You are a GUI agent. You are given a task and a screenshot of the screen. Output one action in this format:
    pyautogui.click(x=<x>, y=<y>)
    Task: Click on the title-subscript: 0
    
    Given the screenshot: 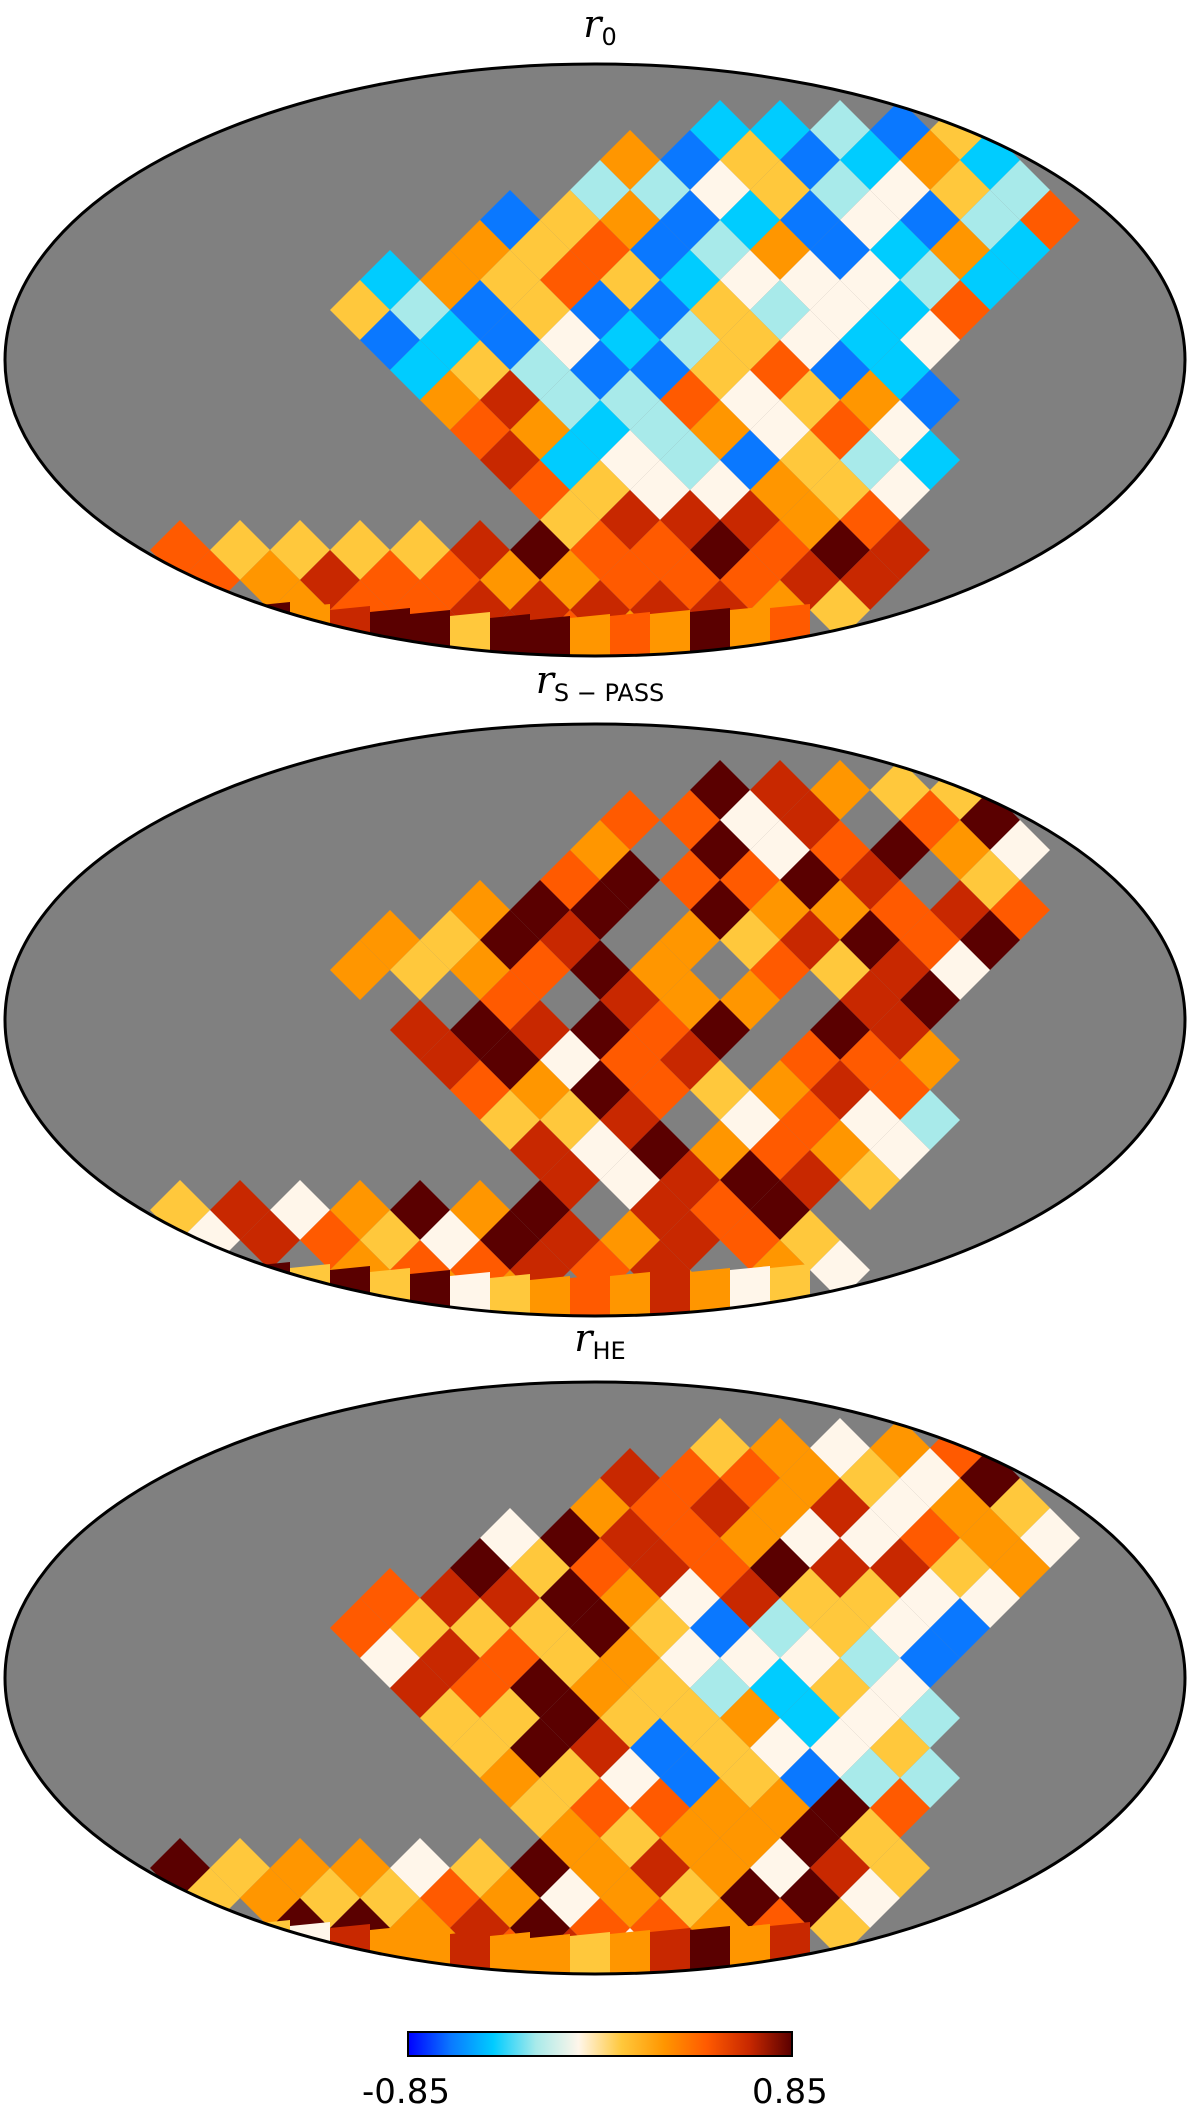 What is the action you would take?
    pyautogui.click(x=609, y=36)
    